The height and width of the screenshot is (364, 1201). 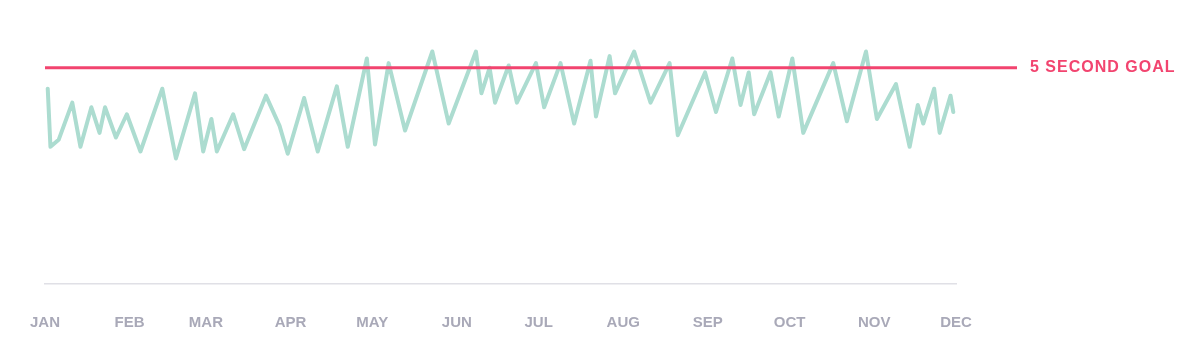 What do you see at coordinates (623, 322) in the screenshot?
I see `x-tick-label: AUG` at bounding box center [623, 322].